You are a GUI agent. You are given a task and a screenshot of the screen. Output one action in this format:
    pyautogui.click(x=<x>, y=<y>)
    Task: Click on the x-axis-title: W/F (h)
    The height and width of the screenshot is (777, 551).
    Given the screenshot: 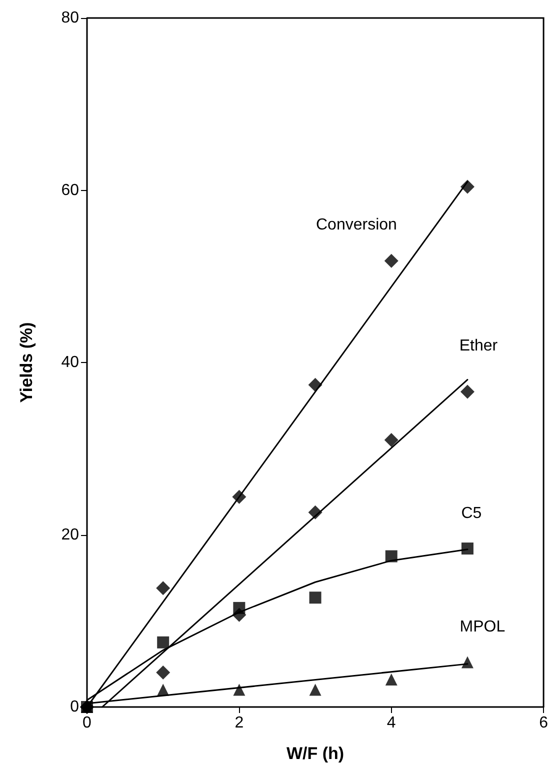 What is the action you would take?
    pyautogui.click(x=315, y=753)
    